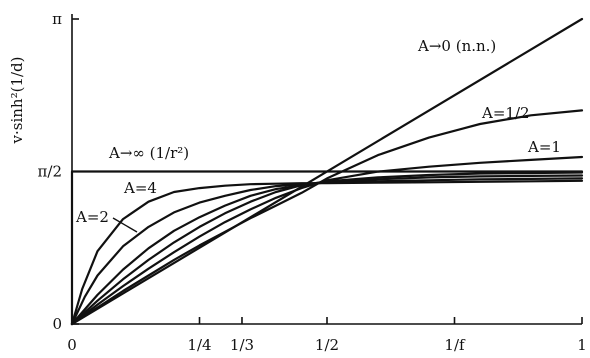 The width and height of the screenshot is (590, 358). Describe the element at coordinates (199, 345) in the screenshot. I see `x-tick-label: 1/4` at that location.